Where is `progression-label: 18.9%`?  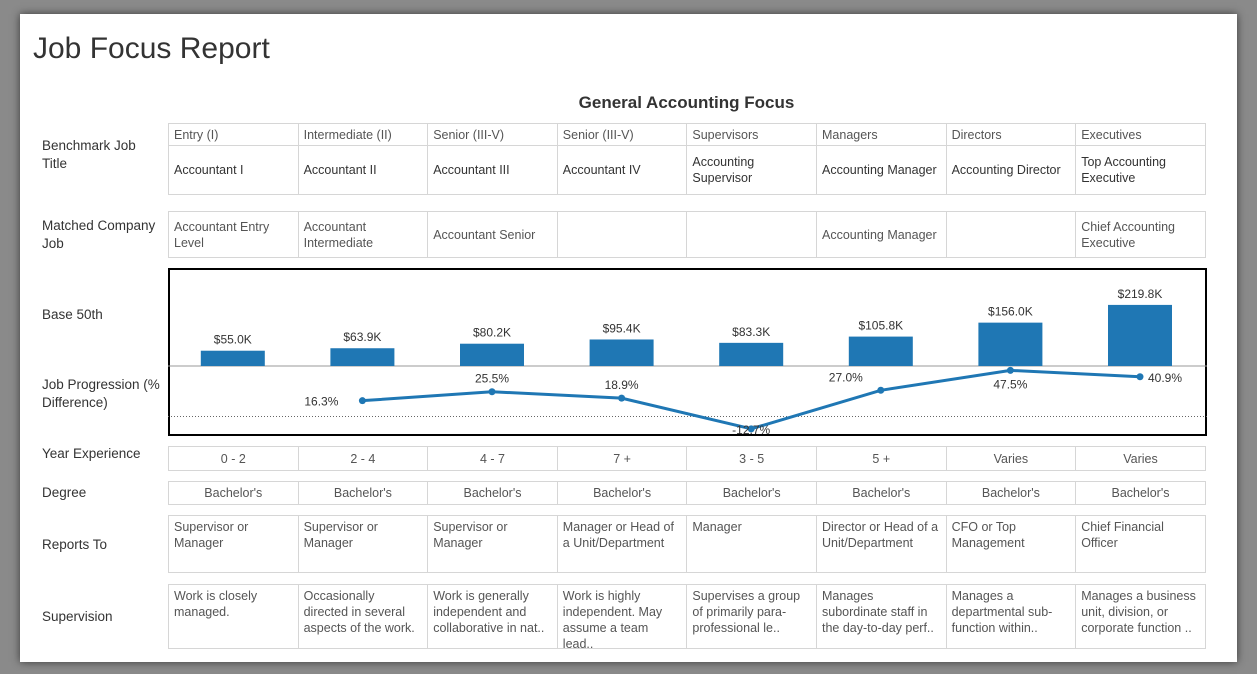 progression-label: 18.9% is located at coordinates (622, 385).